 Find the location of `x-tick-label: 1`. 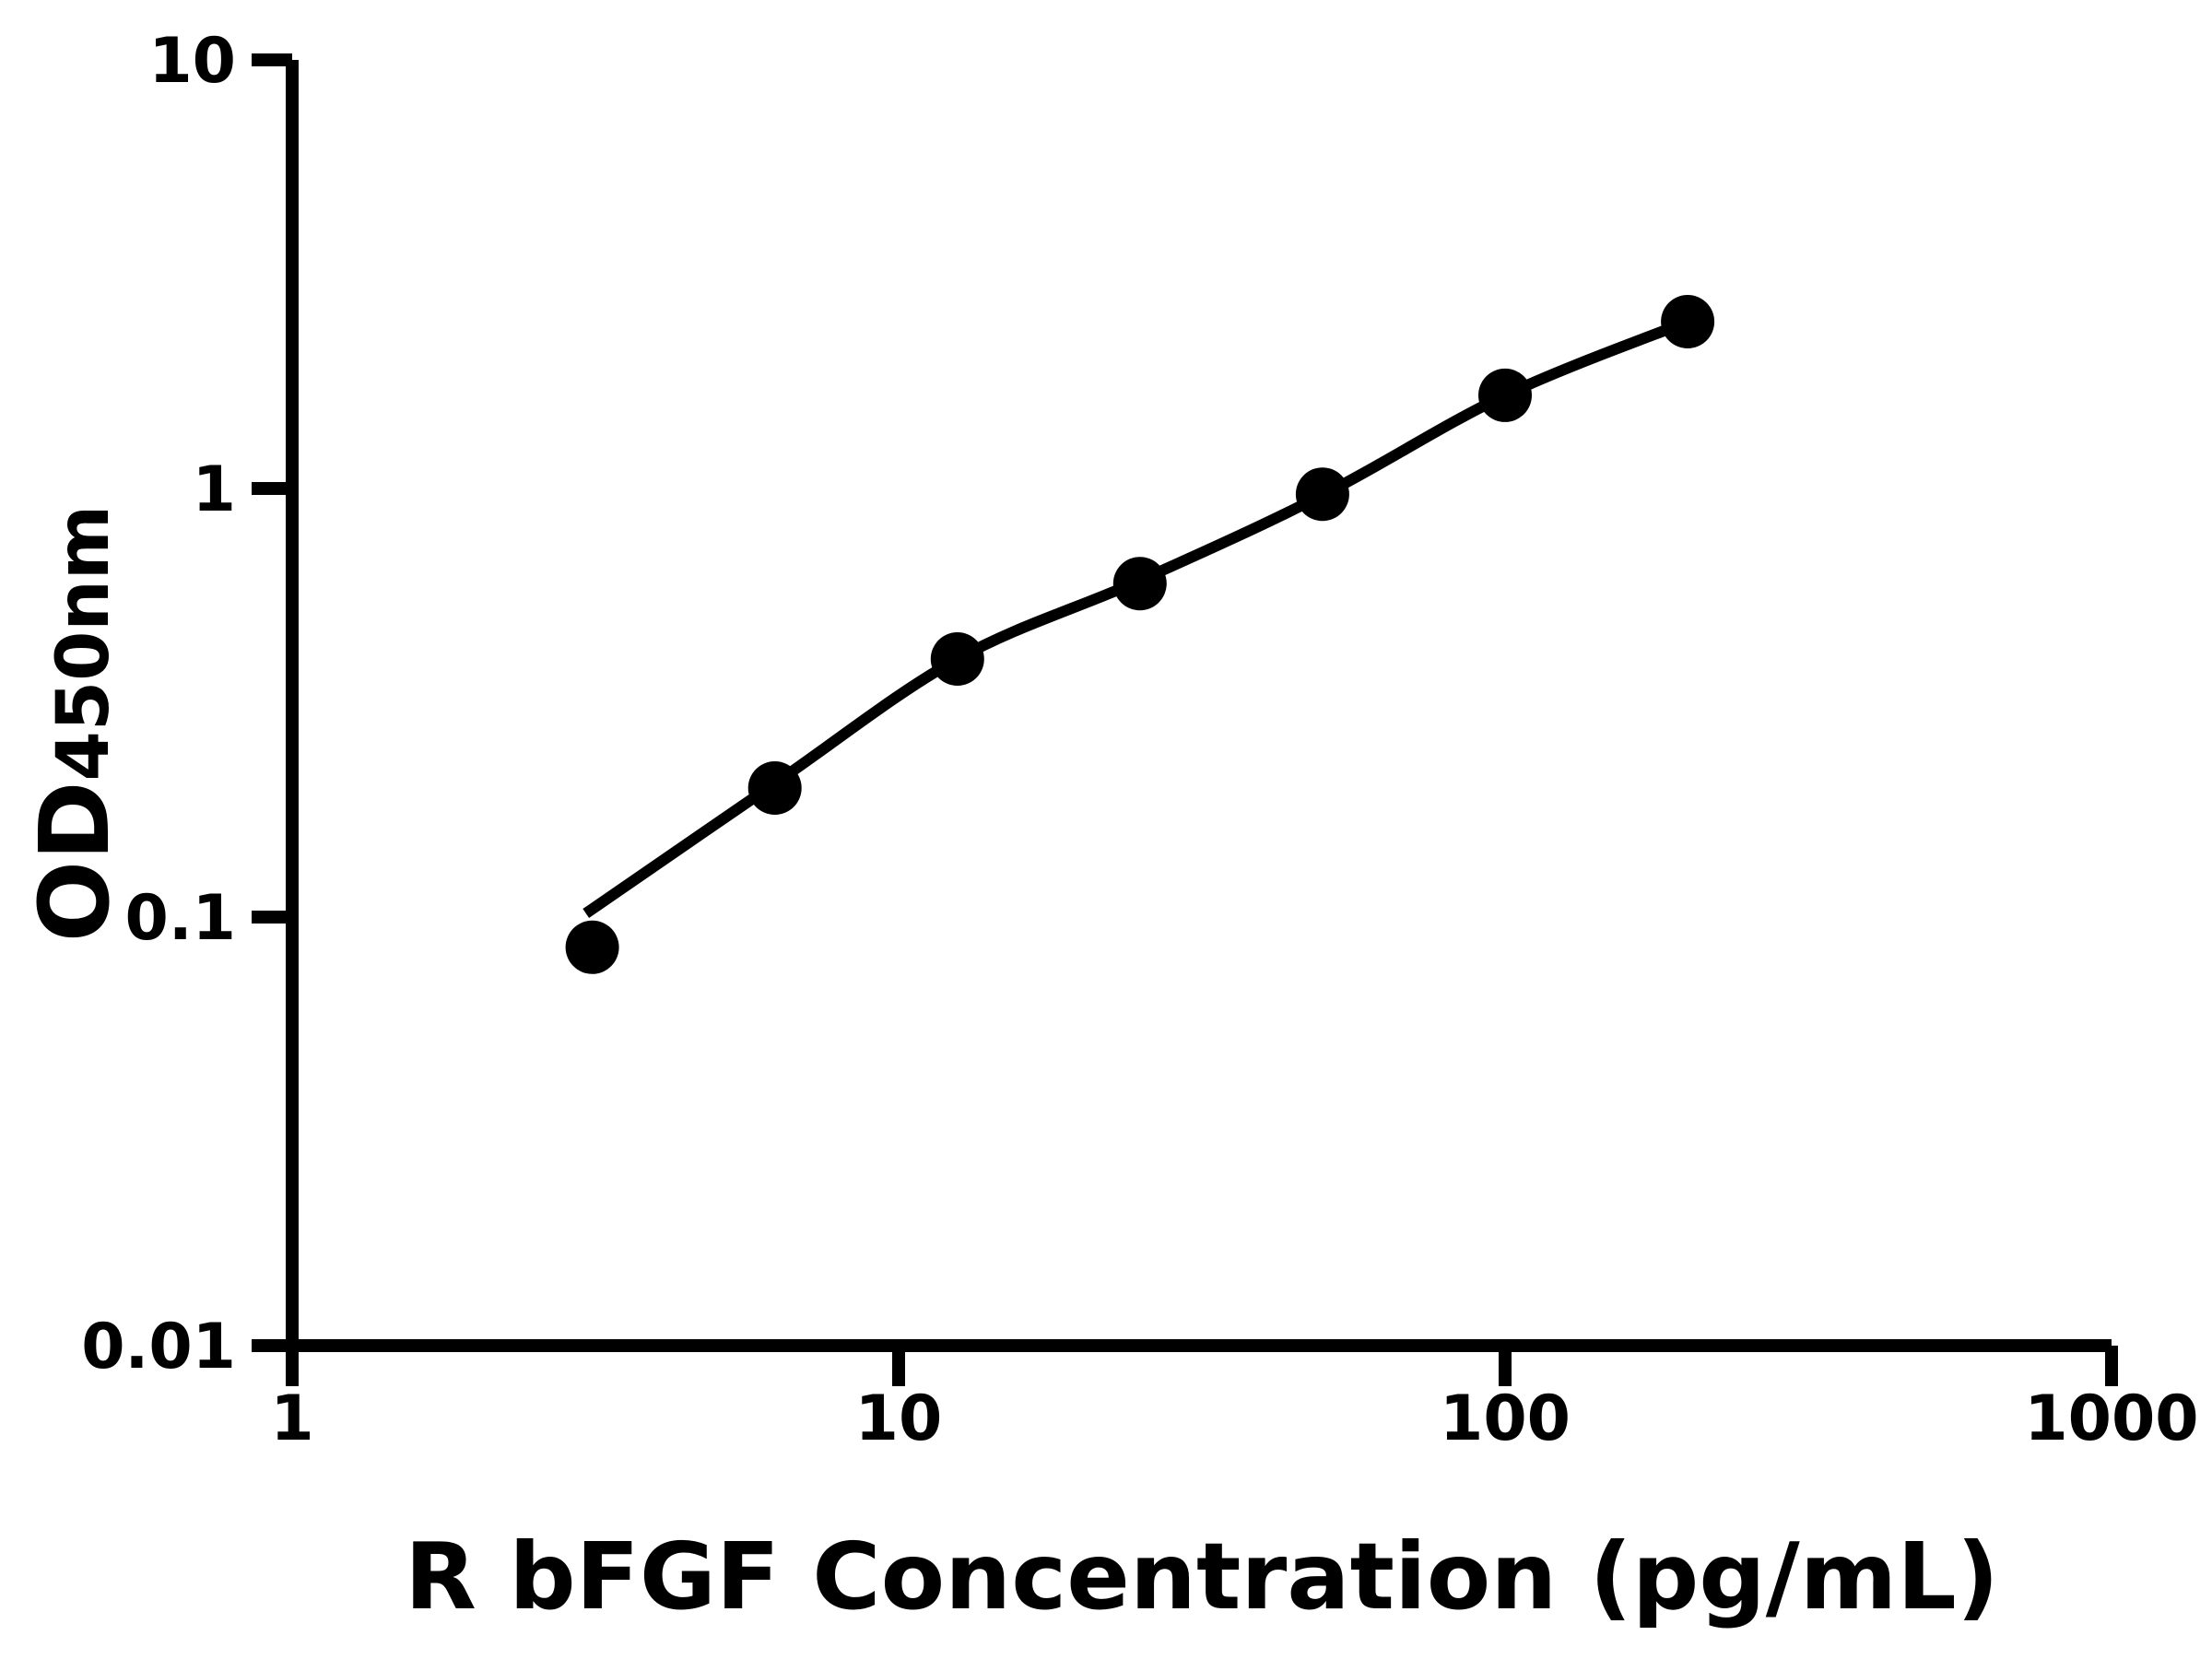

x-tick-label: 1 is located at coordinates (291, 1418).